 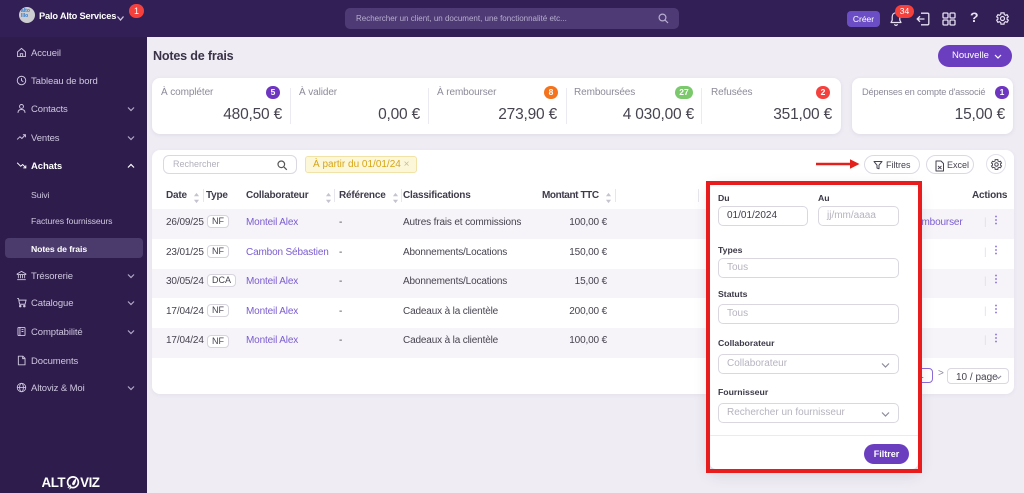 What do you see at coordinates (54, 482) in the screenshot?
I see `svg-text: ALT` at bounding box center [54, 482].